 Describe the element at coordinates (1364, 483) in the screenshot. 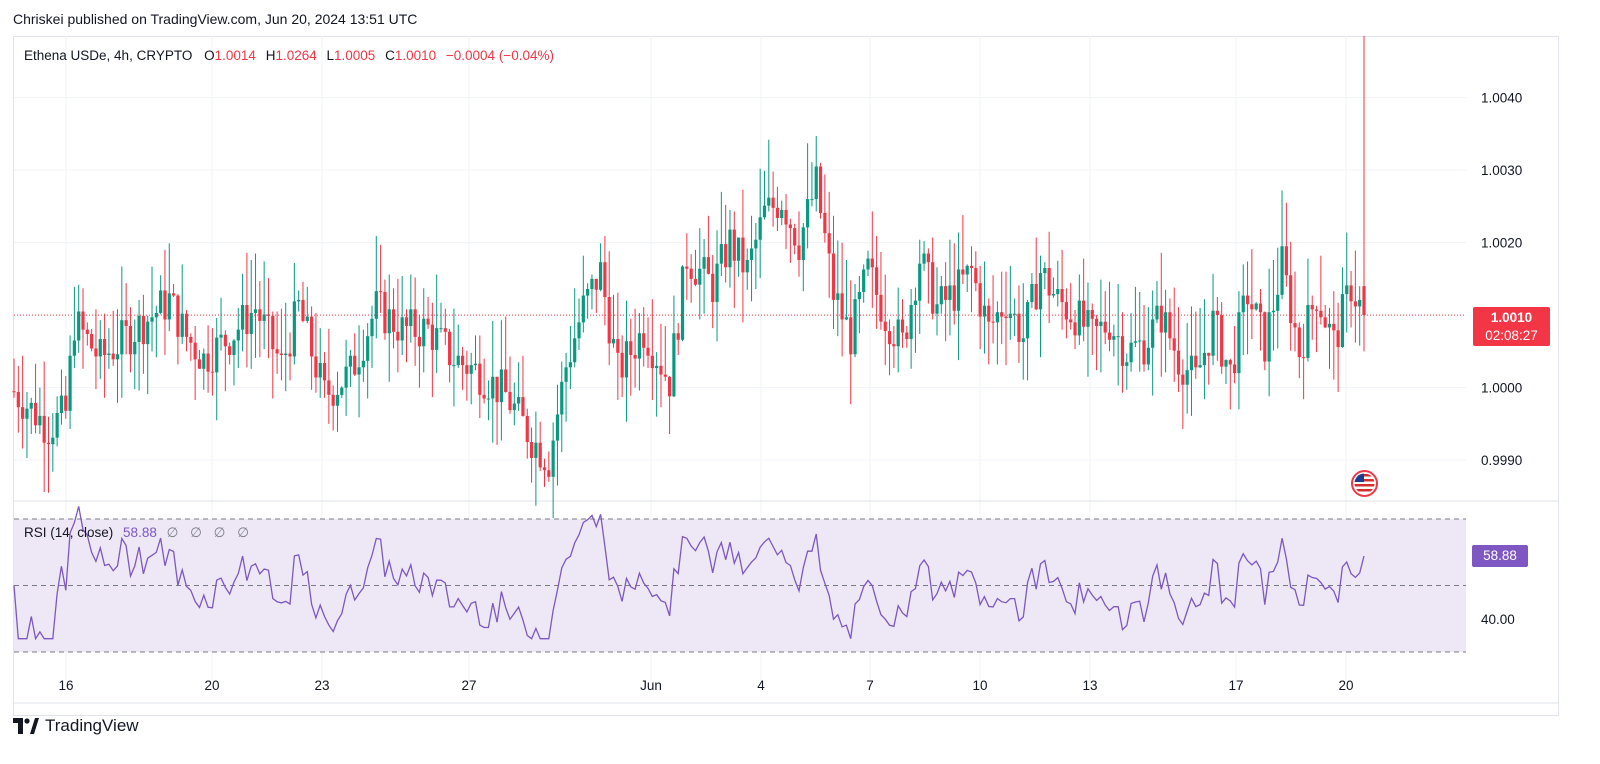

I see `us-flag-icon` at that location.